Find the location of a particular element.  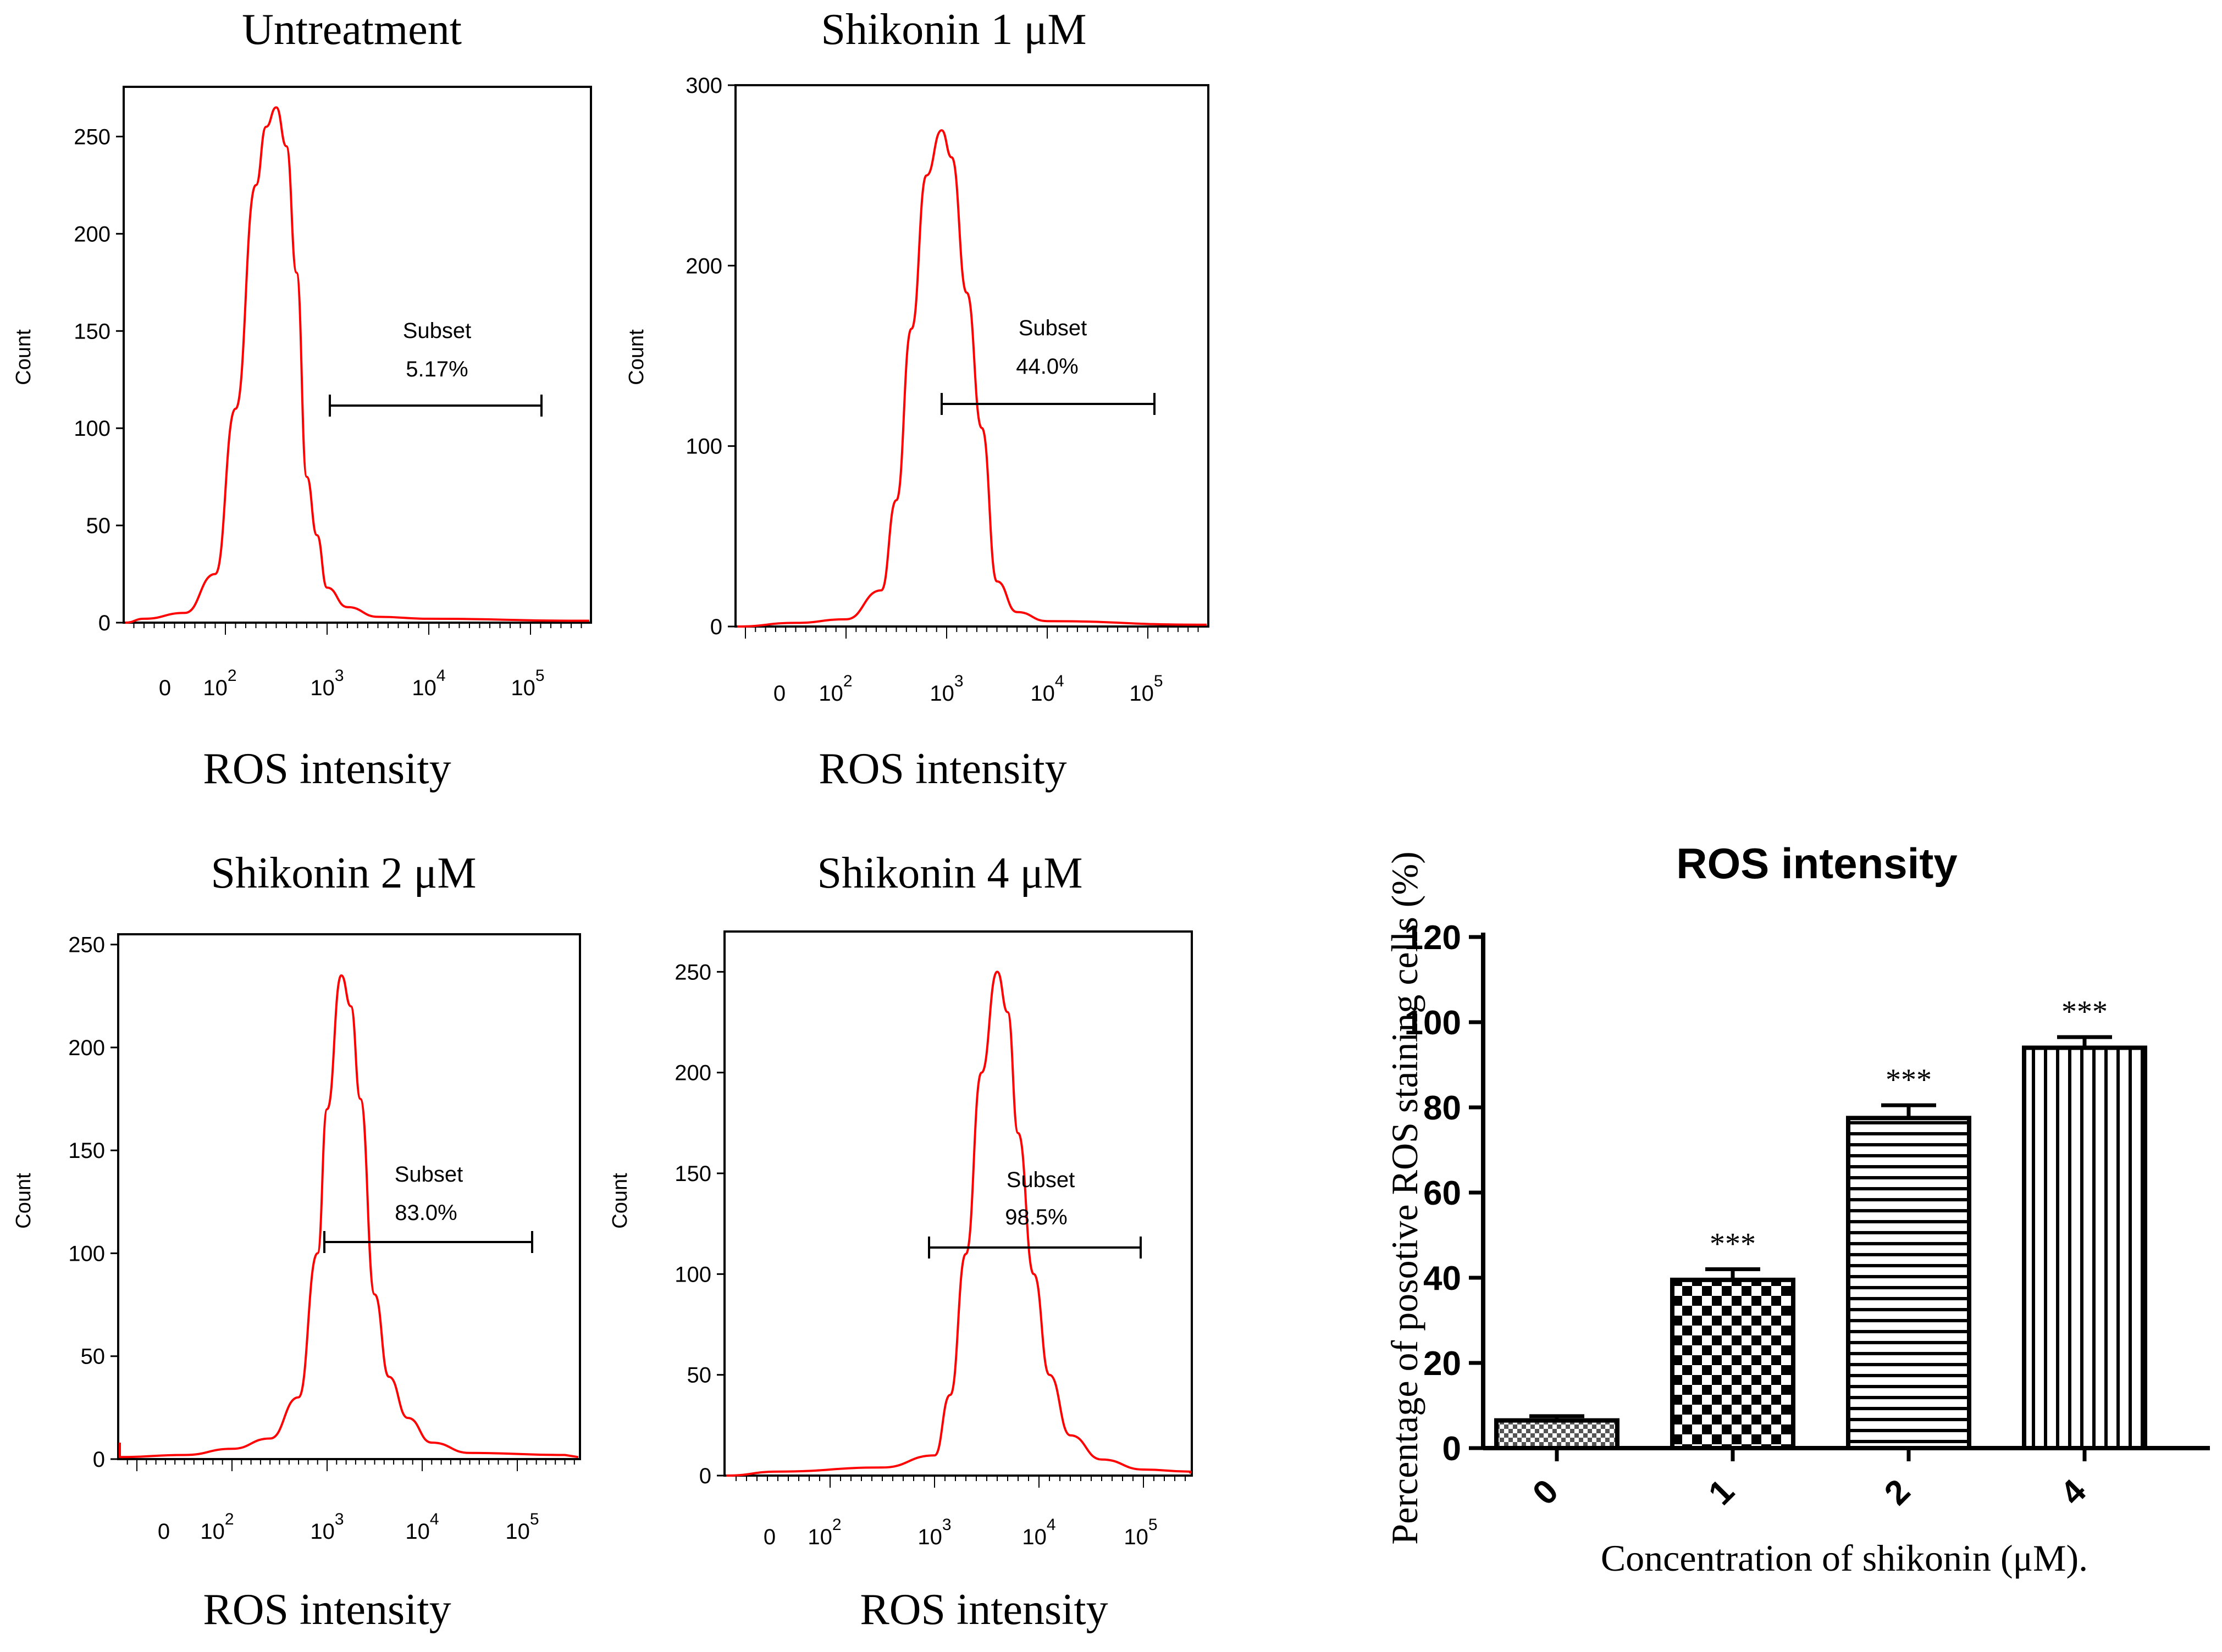

gate-percent: 83.0% is located at coordinates (426, 1213).